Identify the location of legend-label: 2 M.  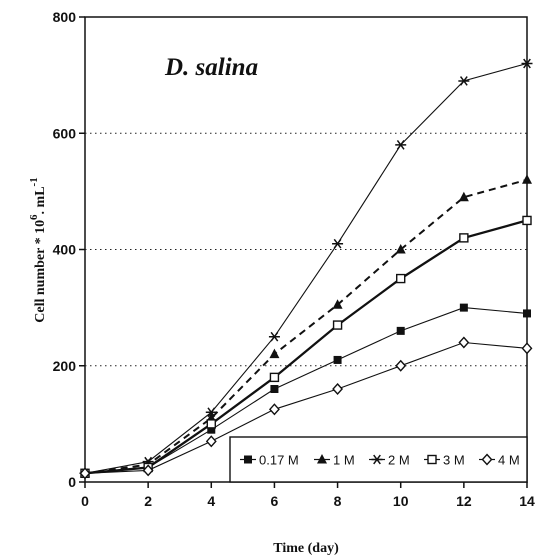
(399, 460).